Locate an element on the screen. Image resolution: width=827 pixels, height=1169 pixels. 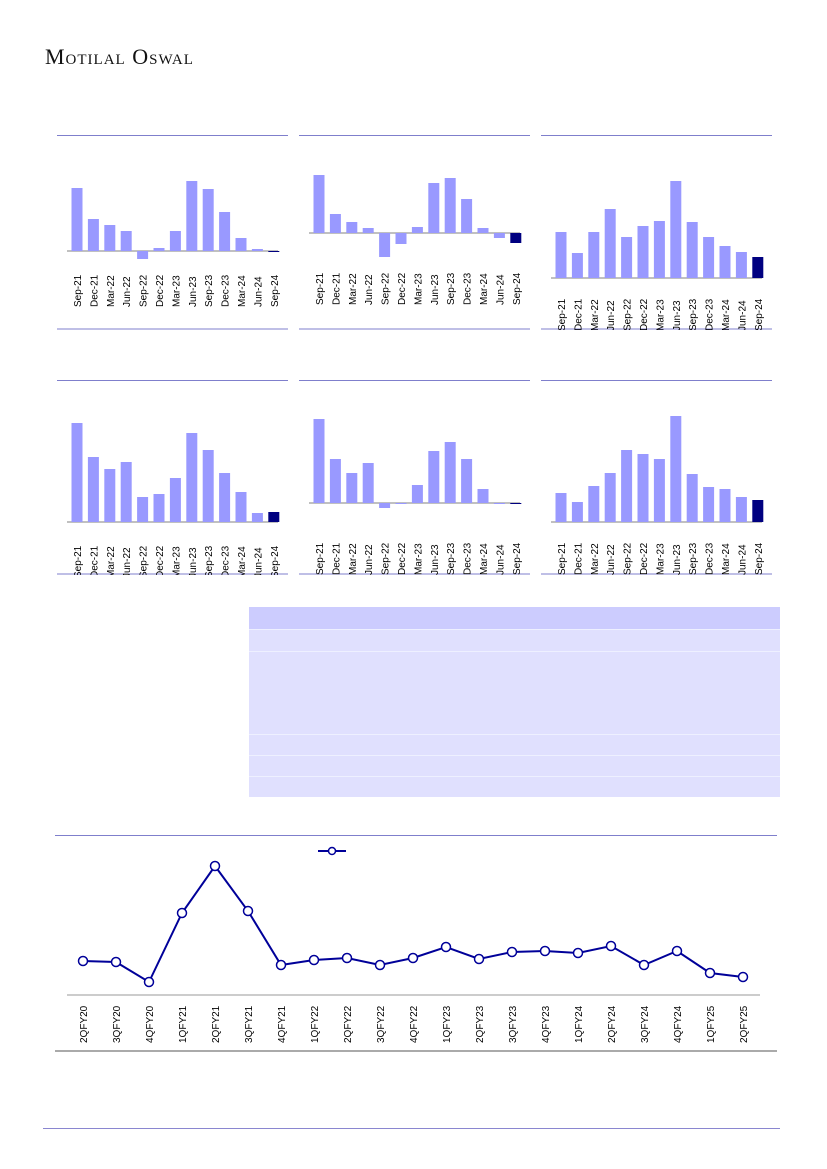
x-tick-label: 1QFY21 is located at coordinates (183, 1024).